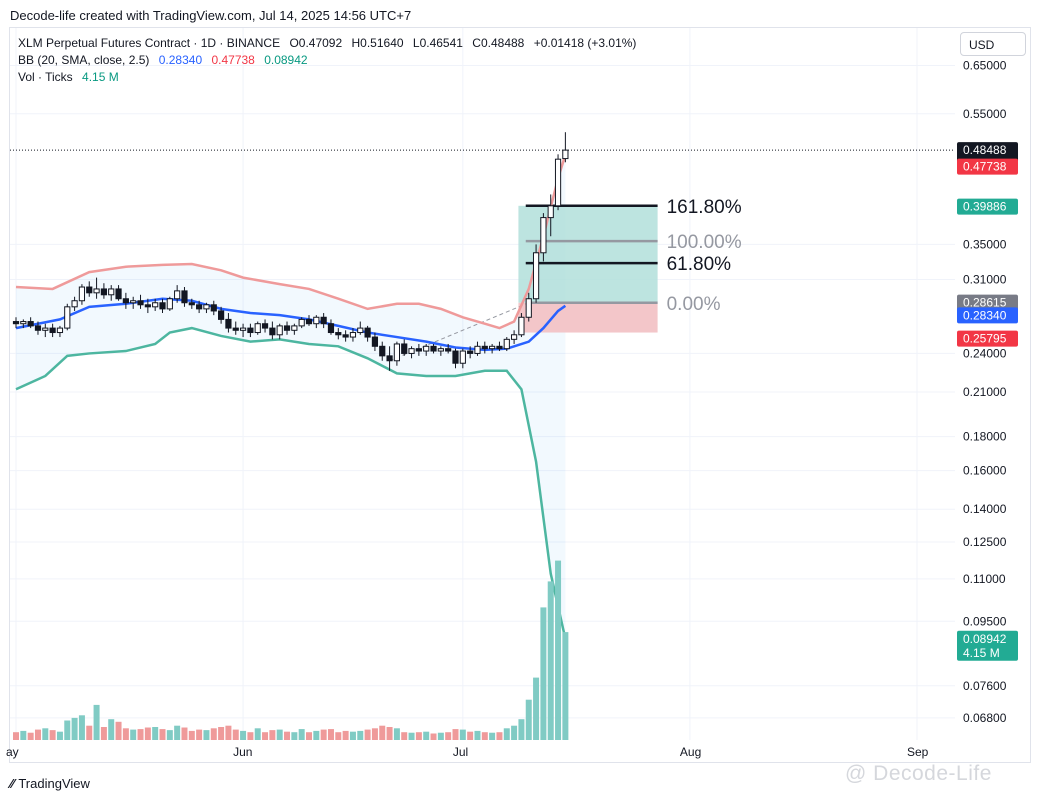  I want to click on price-badge: 0.39886, so click(987, 206).